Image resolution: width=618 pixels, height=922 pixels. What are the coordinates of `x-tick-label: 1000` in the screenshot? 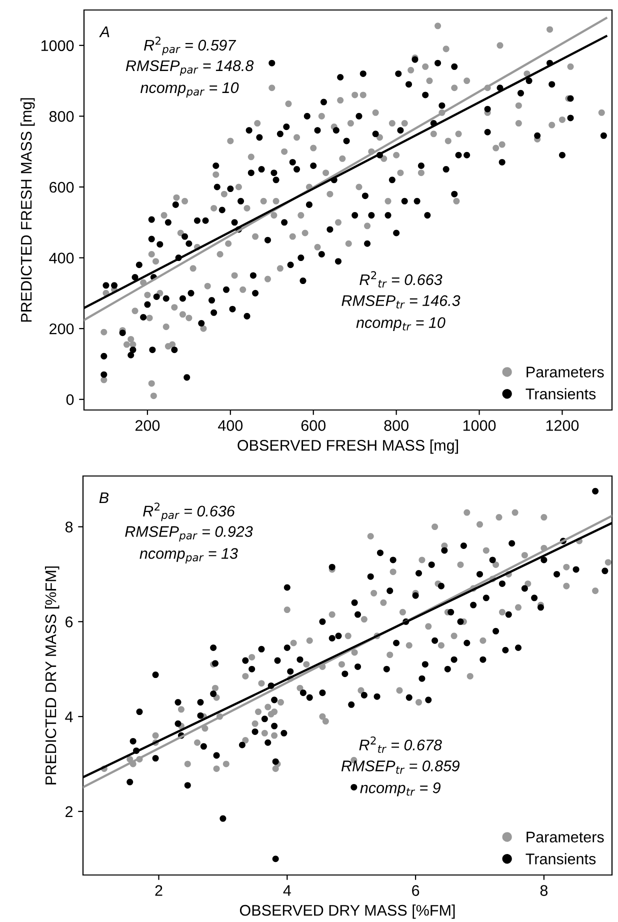 It's located at (479, 425).